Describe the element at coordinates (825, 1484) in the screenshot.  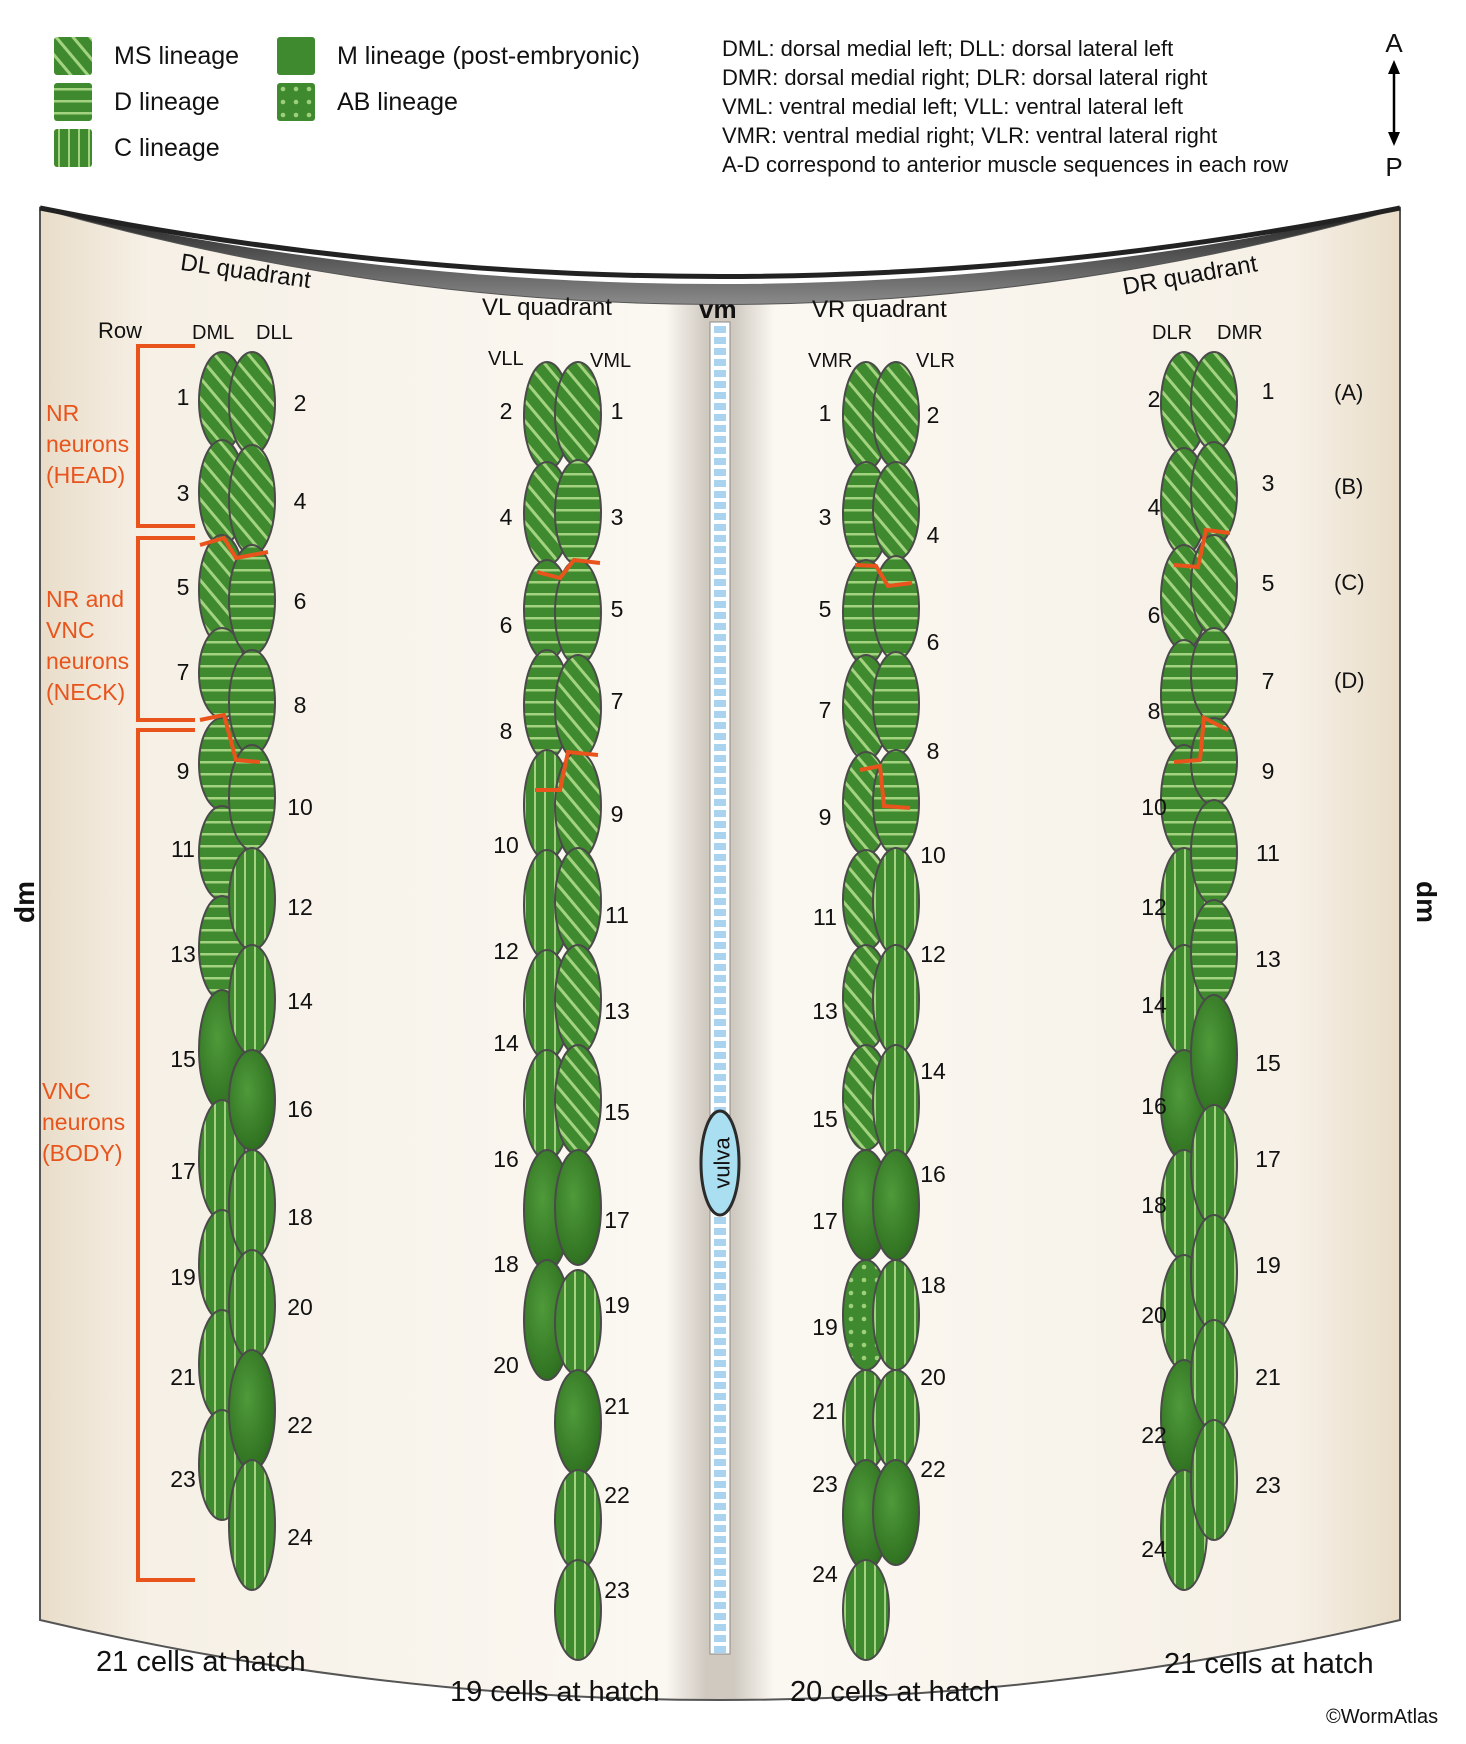
I see `vr-cell-number: 23` at that location.